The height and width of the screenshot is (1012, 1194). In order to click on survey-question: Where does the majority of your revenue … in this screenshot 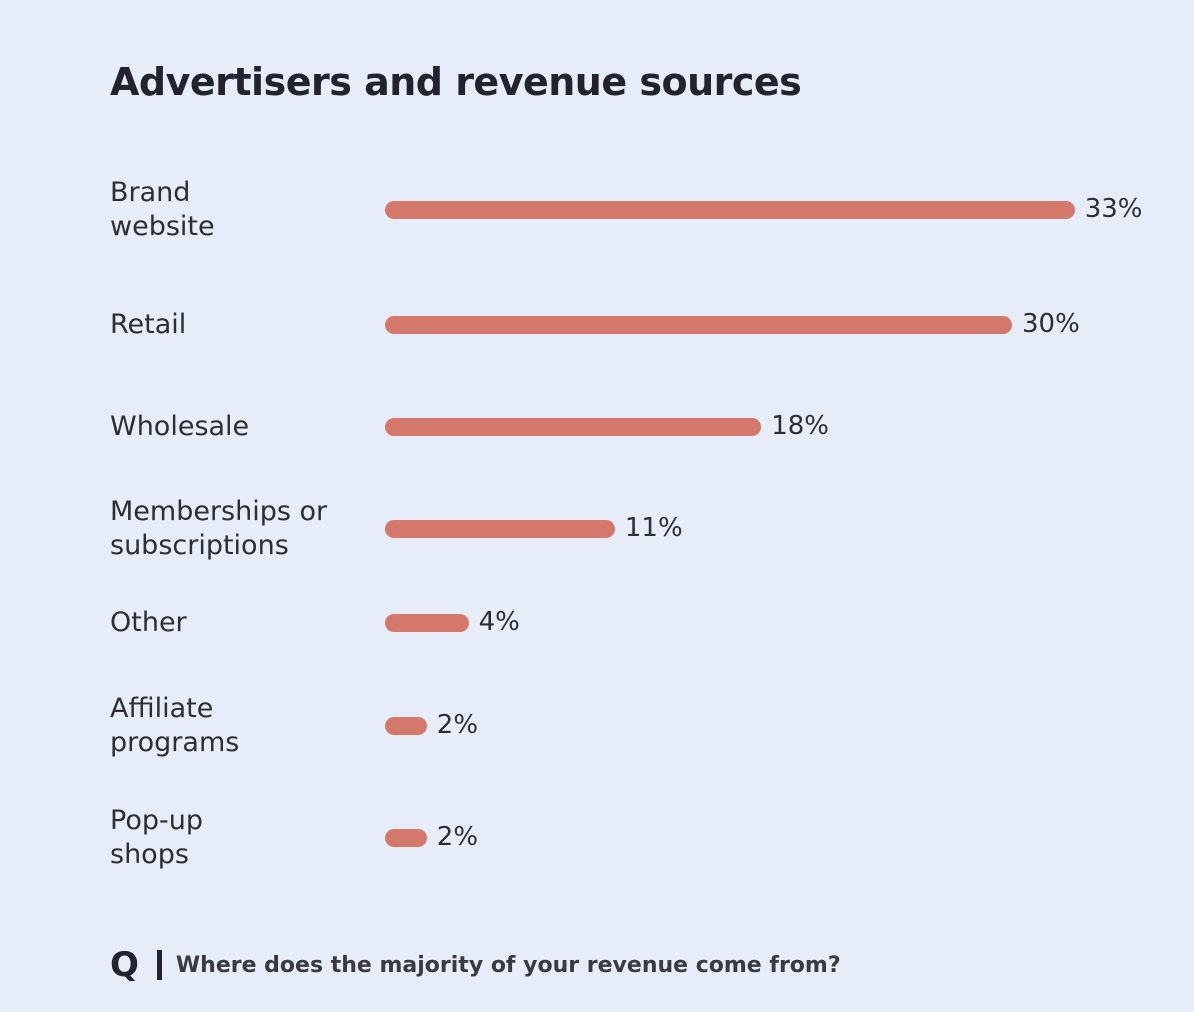, I will do `click(508, 965)`.